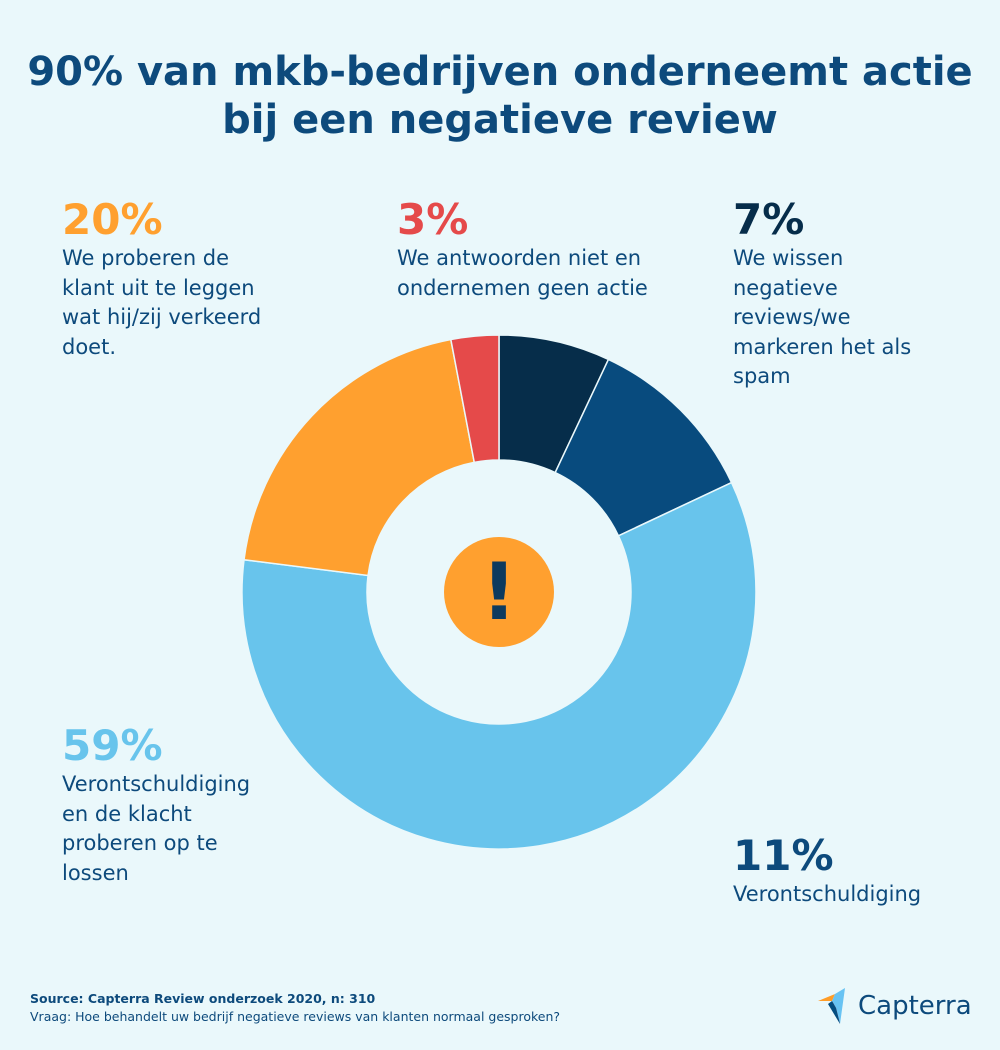  What do you see at coordinates (522, 287) in the screenshot?
I see `label-3-percent-line-2: ondernemen geen actie` at bounding box center [522, 287].